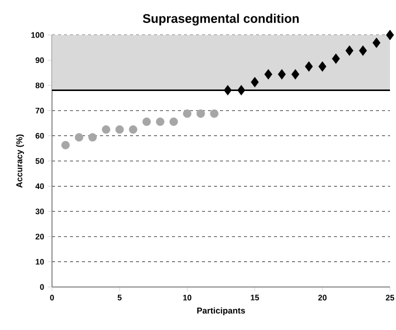  I want to click on y-tick-label: 50, so click(40, 161).